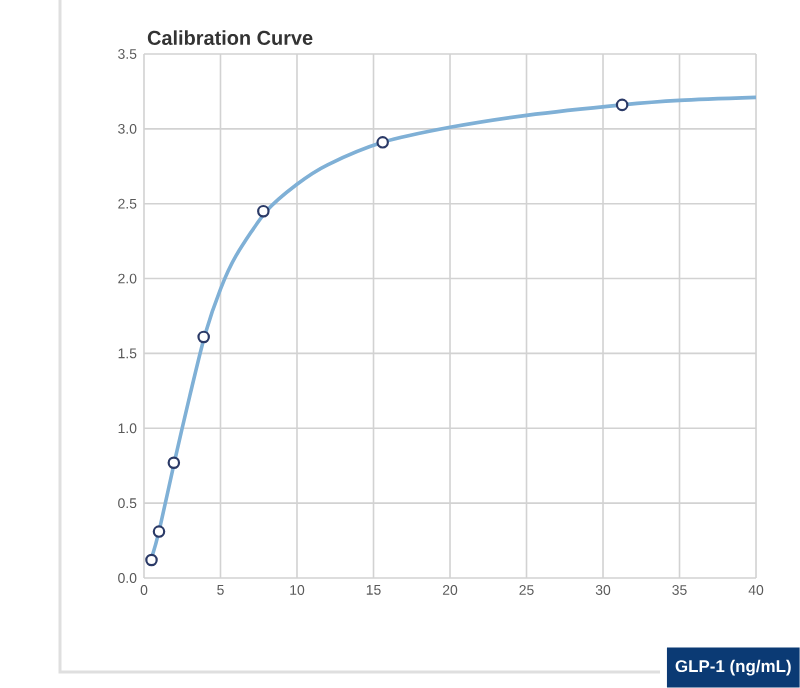 The image size is (800, 688). Describe the element at coordinates (230, 37) in the screenshot. I see `chart-title: Calibration Curve` at that location.